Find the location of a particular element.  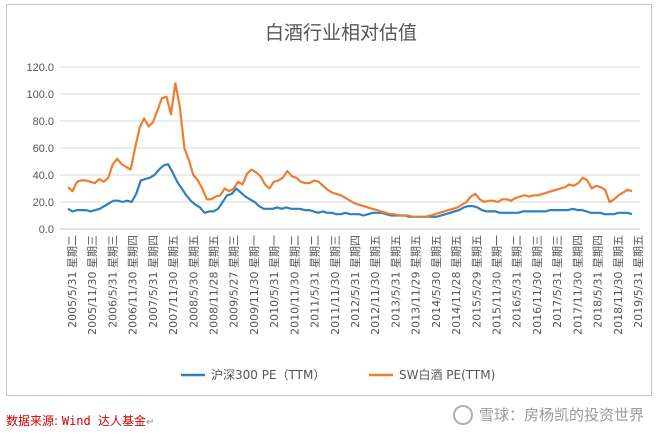

x-tick-label: 2012/5/31 星期四 is located at coordinates (355, 281).